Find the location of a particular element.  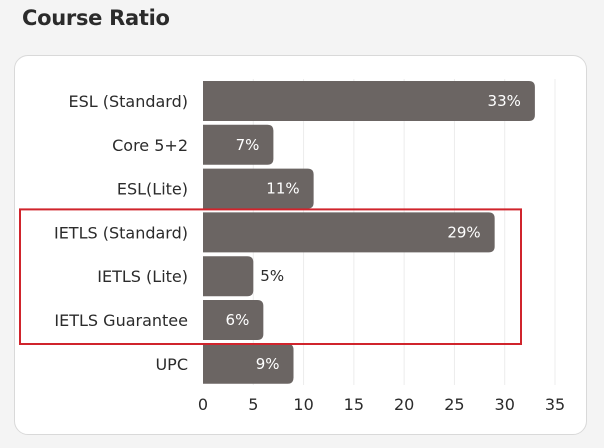

value-label: 11% is located at coordinates (282, 189).